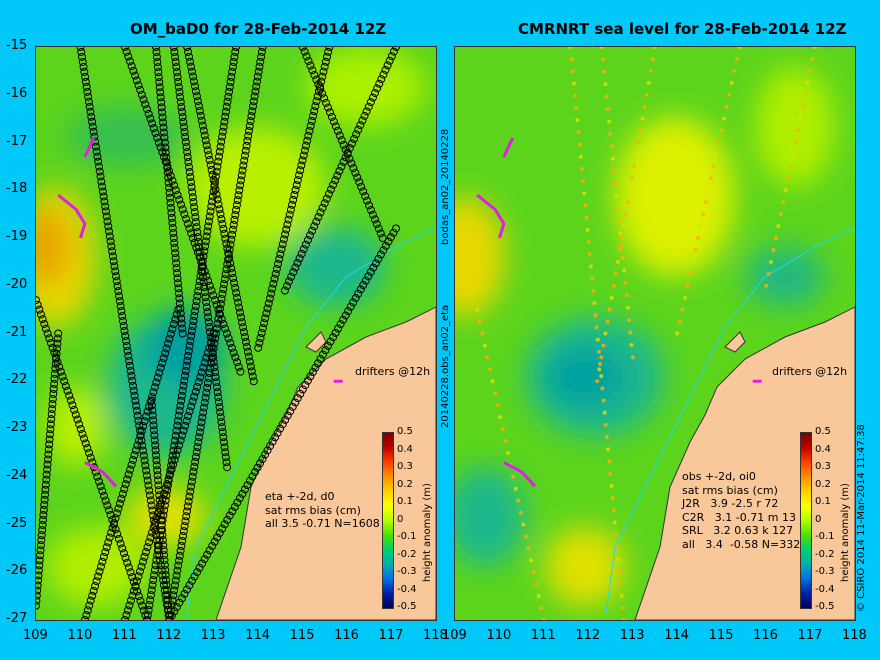  Describe the element at coordinates (588, 635) in the screenshot. I see `x-tick-label: 112` at that location.